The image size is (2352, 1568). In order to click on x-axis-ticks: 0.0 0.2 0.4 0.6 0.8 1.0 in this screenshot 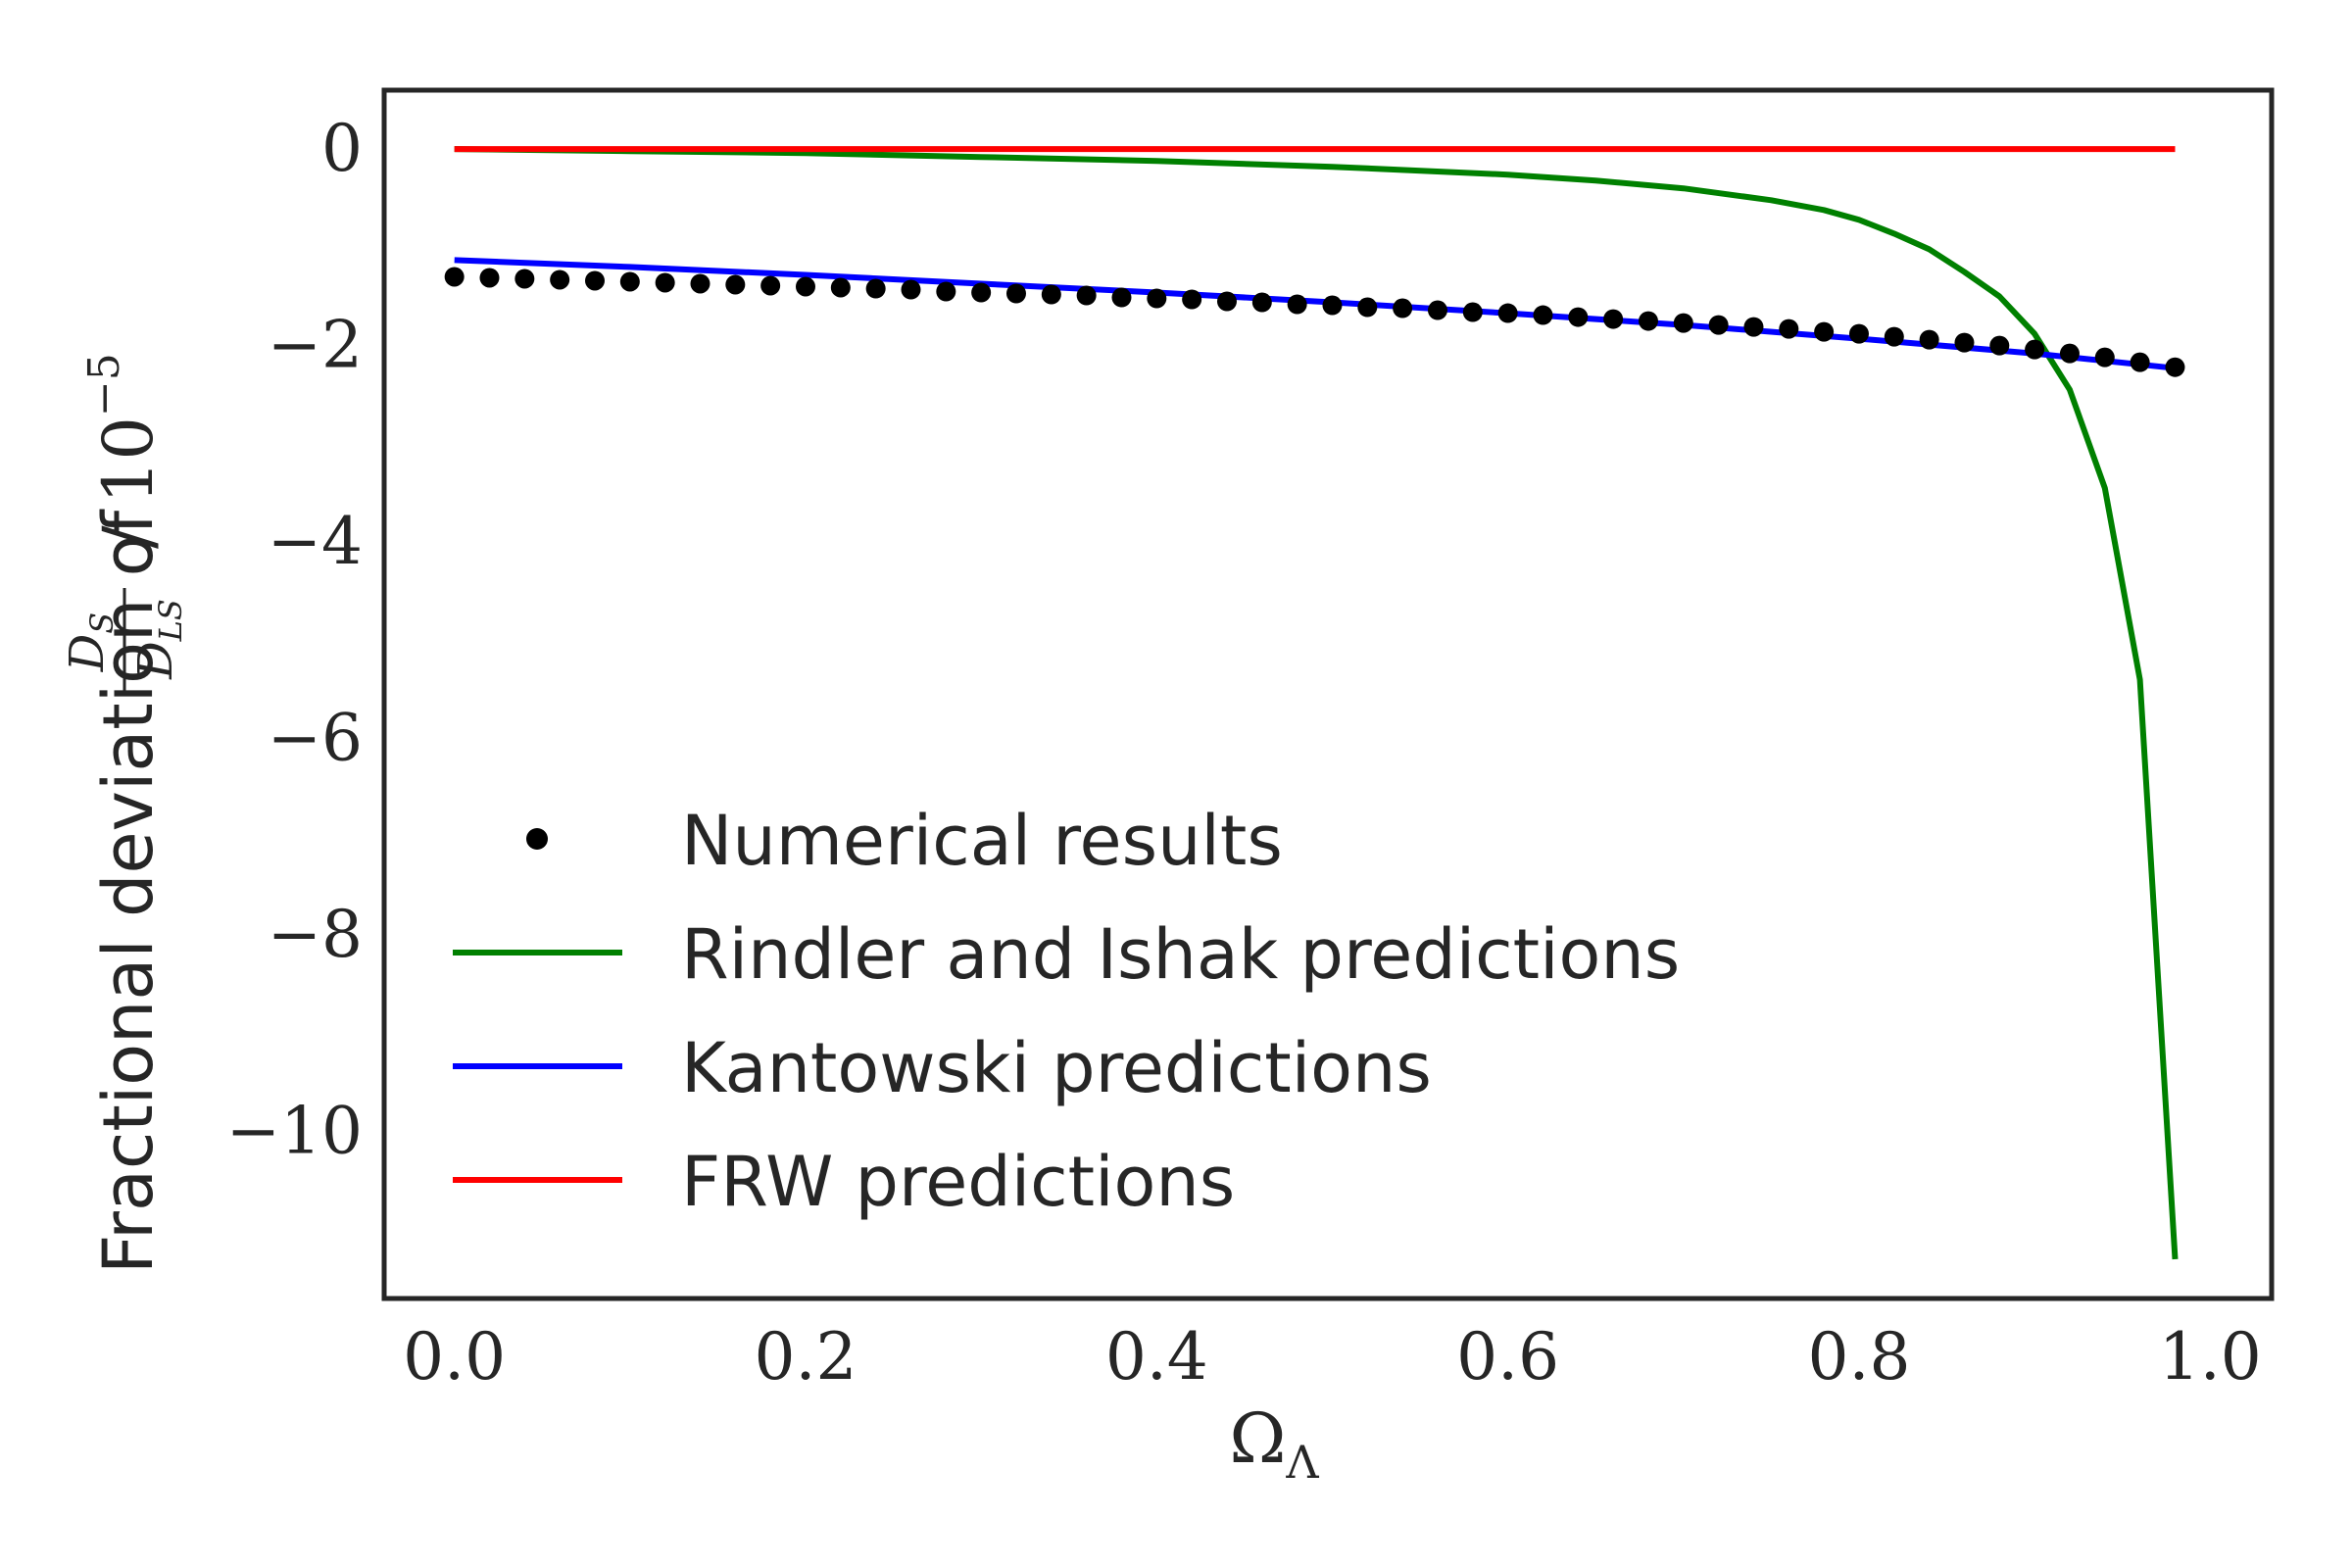, I will do `click(1332, 1357)`.